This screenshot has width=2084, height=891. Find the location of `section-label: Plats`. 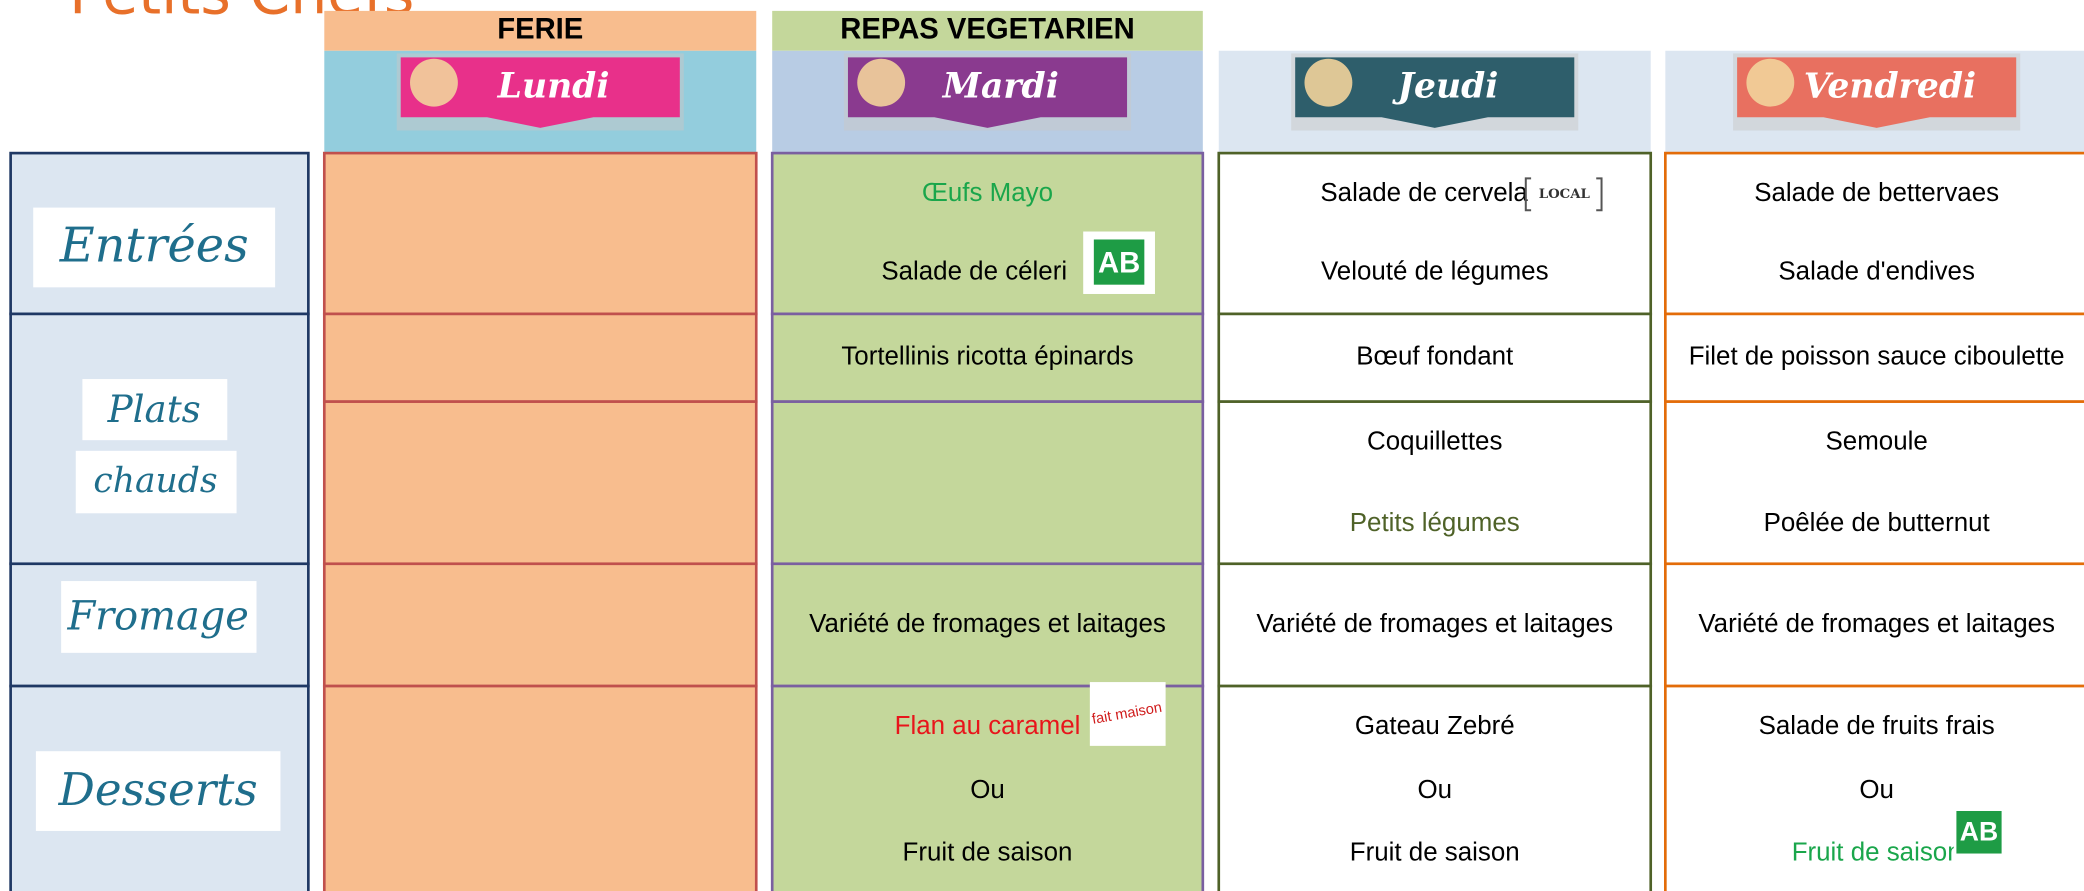

section-label: Plats is located at coordinates (154, 409).